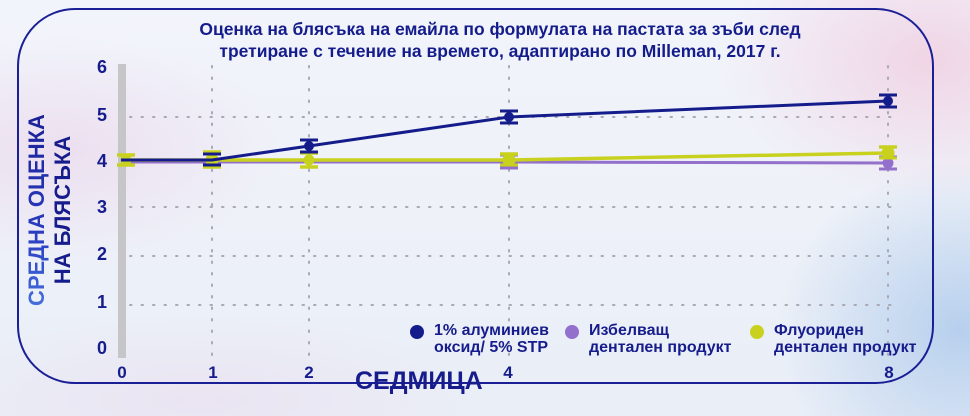  What do you see at coordinates (309, 372) in the screenshot?
I see `x-tick-2: 2` at bounding box center [309, 372].